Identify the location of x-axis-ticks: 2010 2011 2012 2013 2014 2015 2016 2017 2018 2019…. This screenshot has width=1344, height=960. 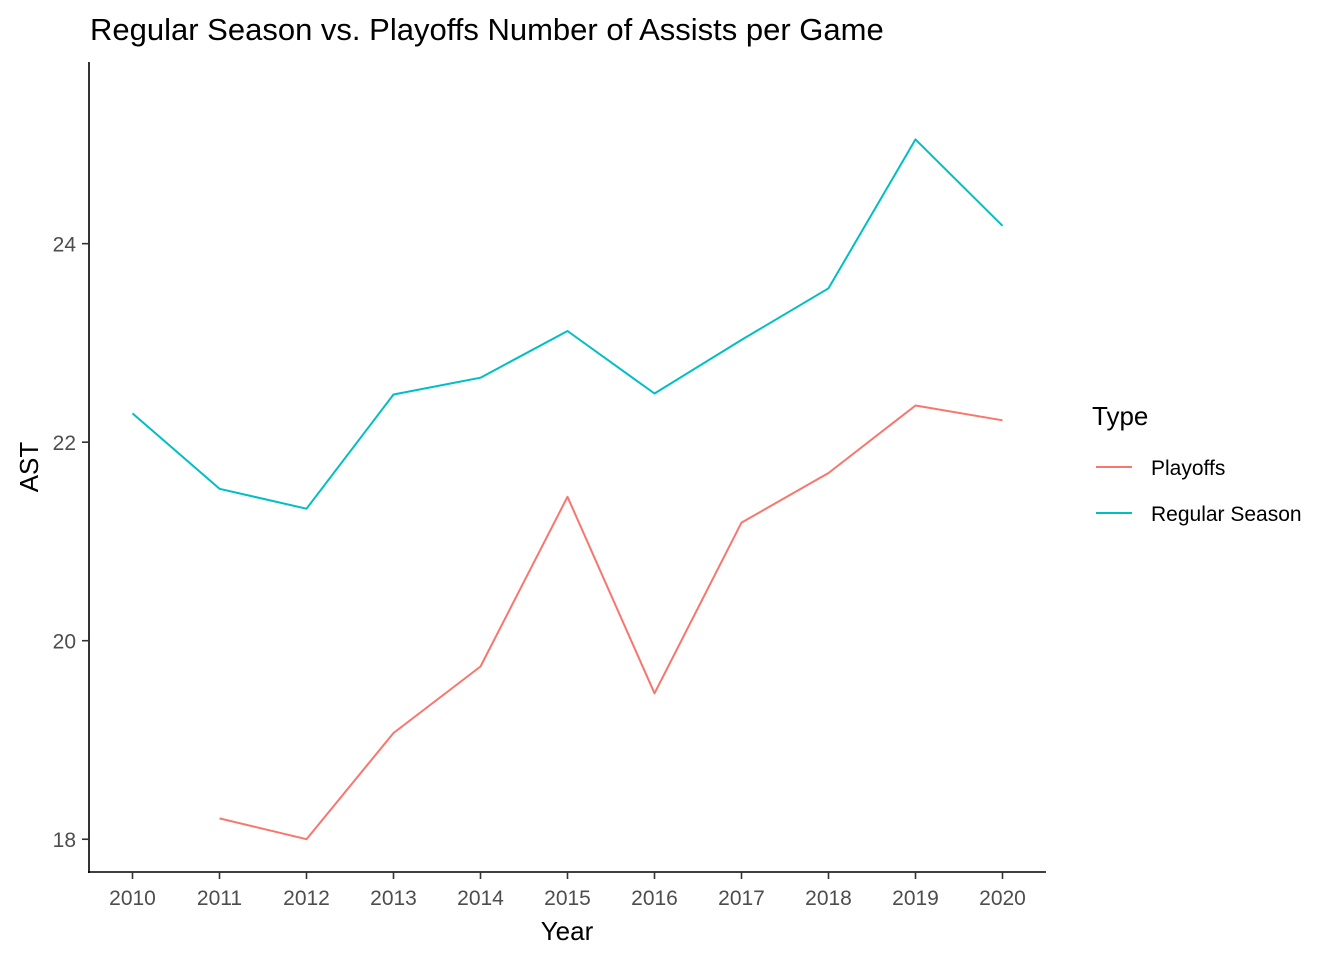
(567, 891).